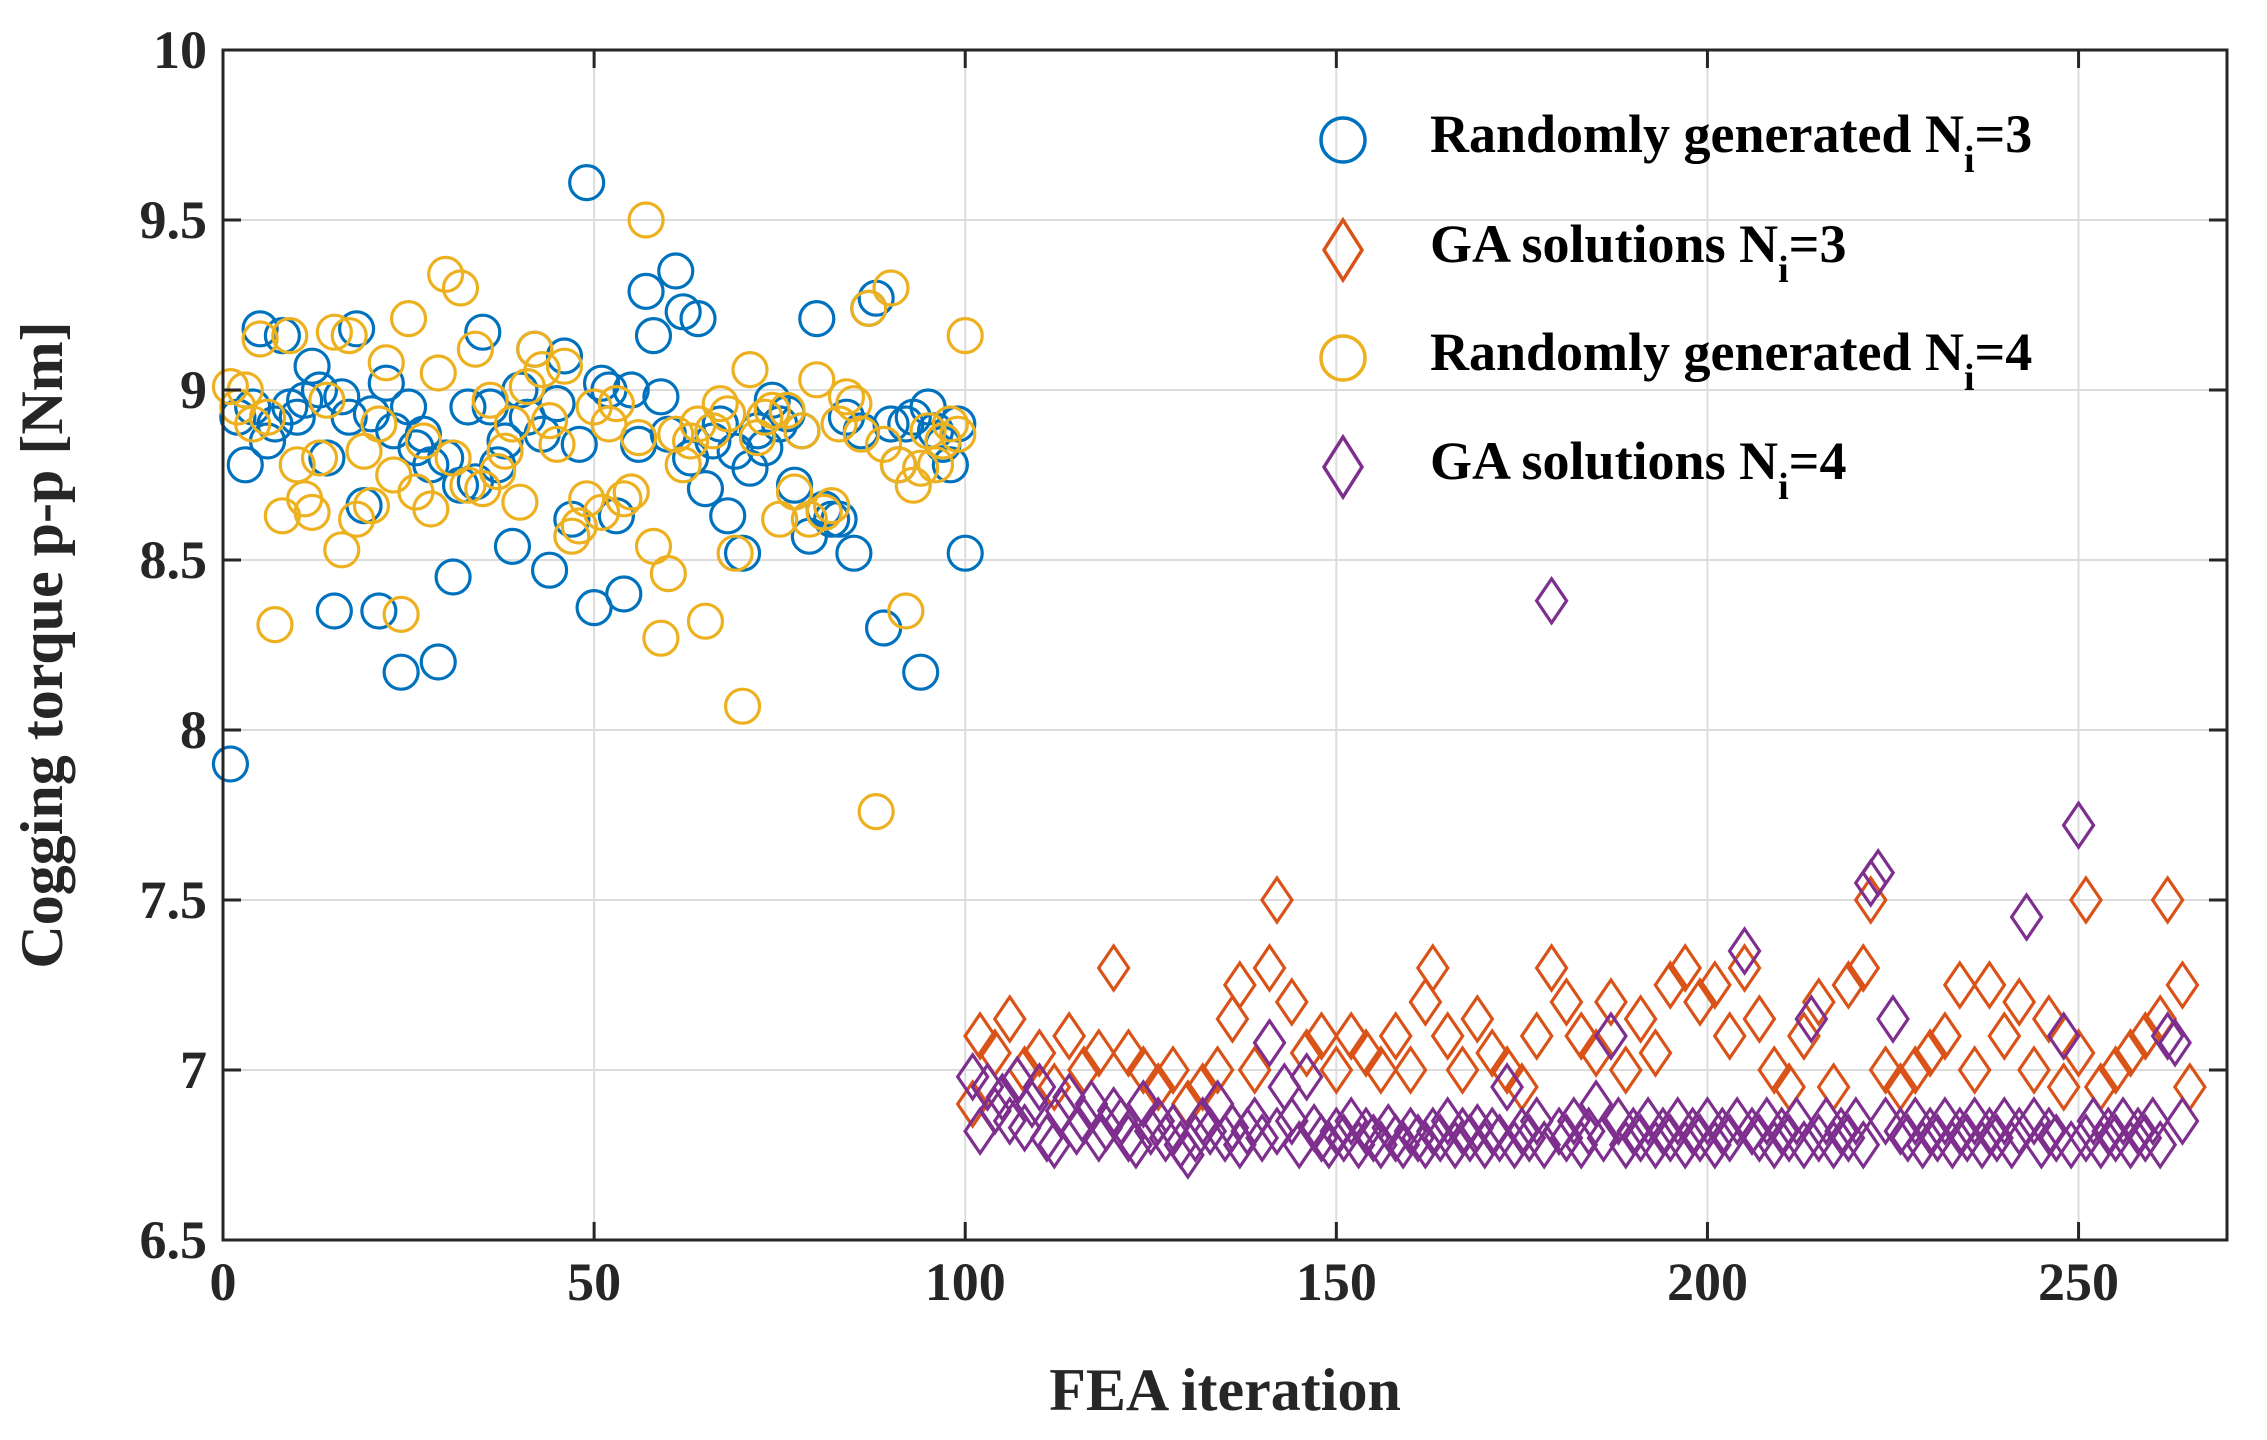  I want to click on legend-entry-ga-ni3: GA solutions Ni=3, so click(1583, 252).